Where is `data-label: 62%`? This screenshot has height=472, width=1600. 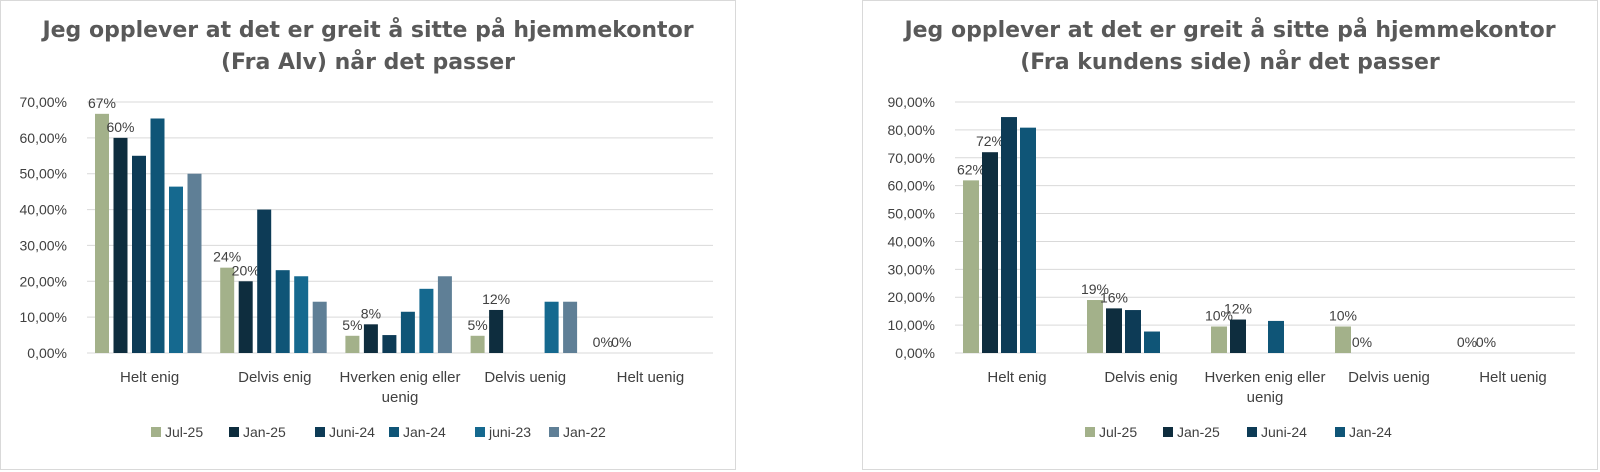 data-label: 62% is located at coordinates (971, 169).